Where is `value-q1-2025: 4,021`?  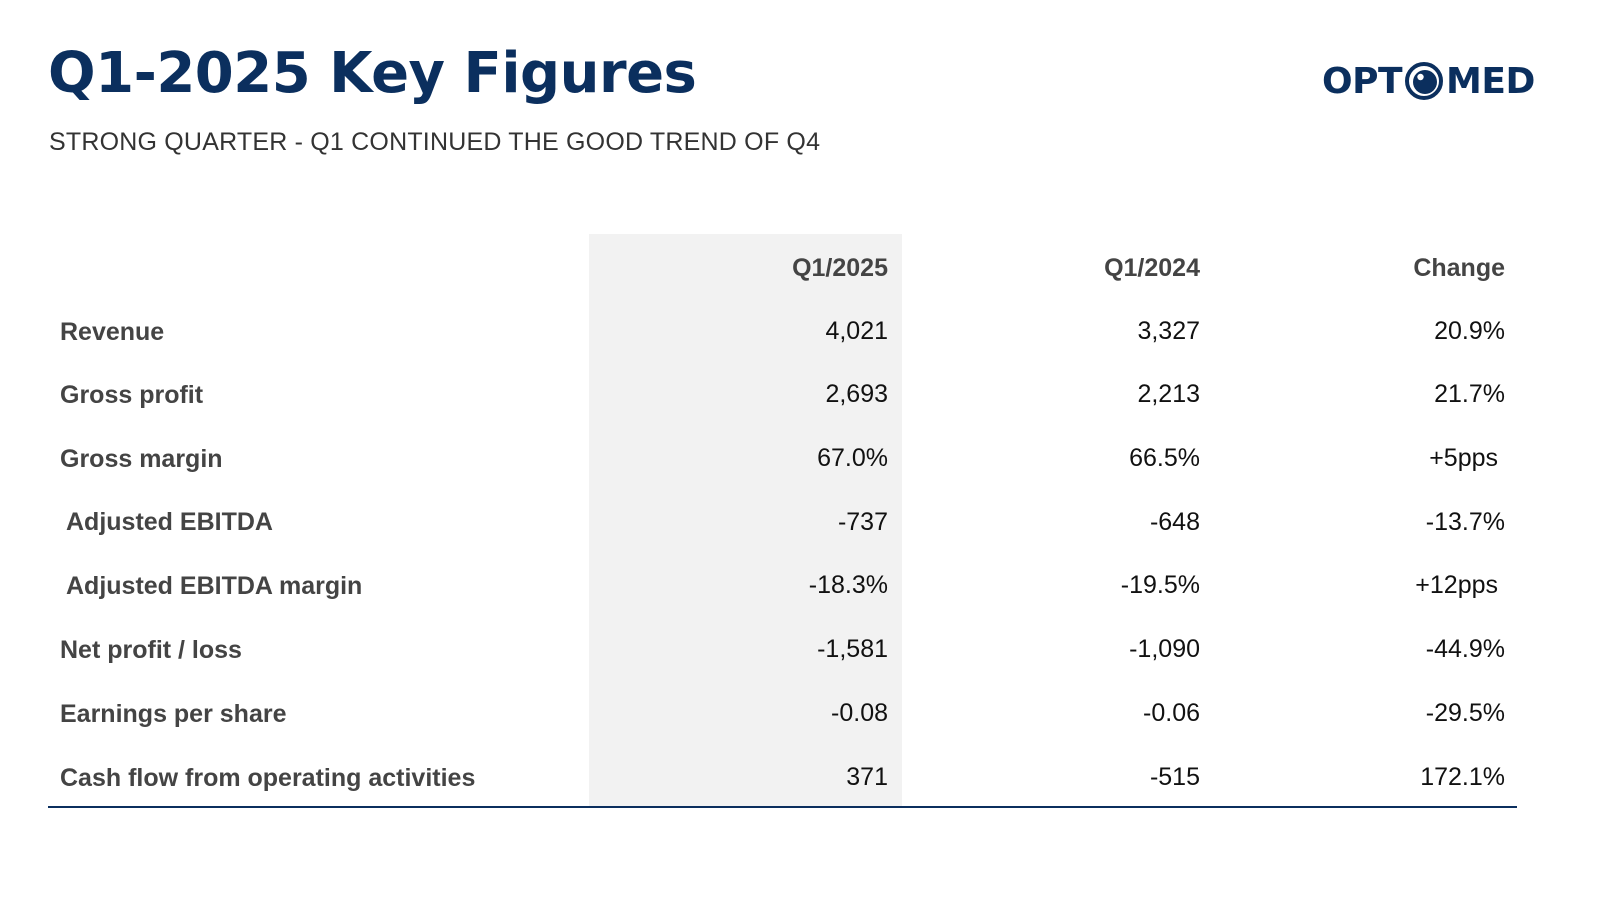 value-q1-2025: 4,021 is located at coordinates (856, 331).